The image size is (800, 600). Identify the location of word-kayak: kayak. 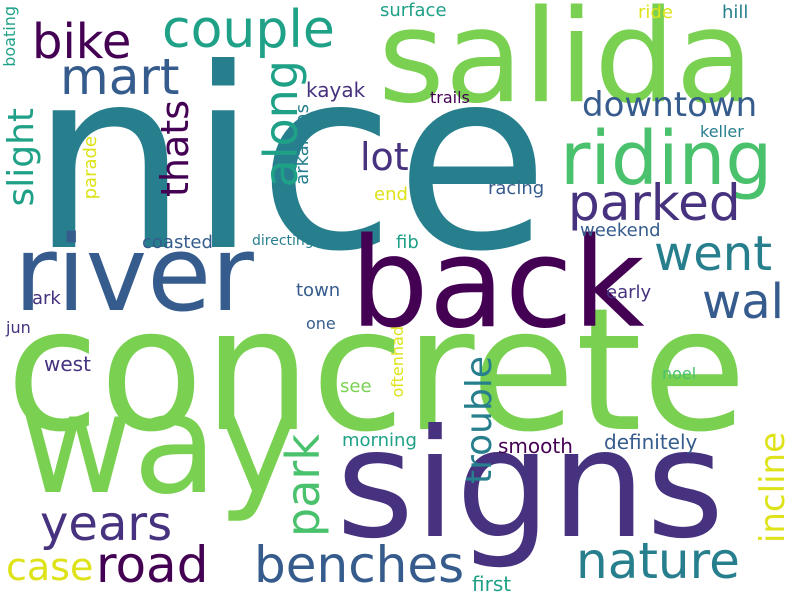
(336, 90).